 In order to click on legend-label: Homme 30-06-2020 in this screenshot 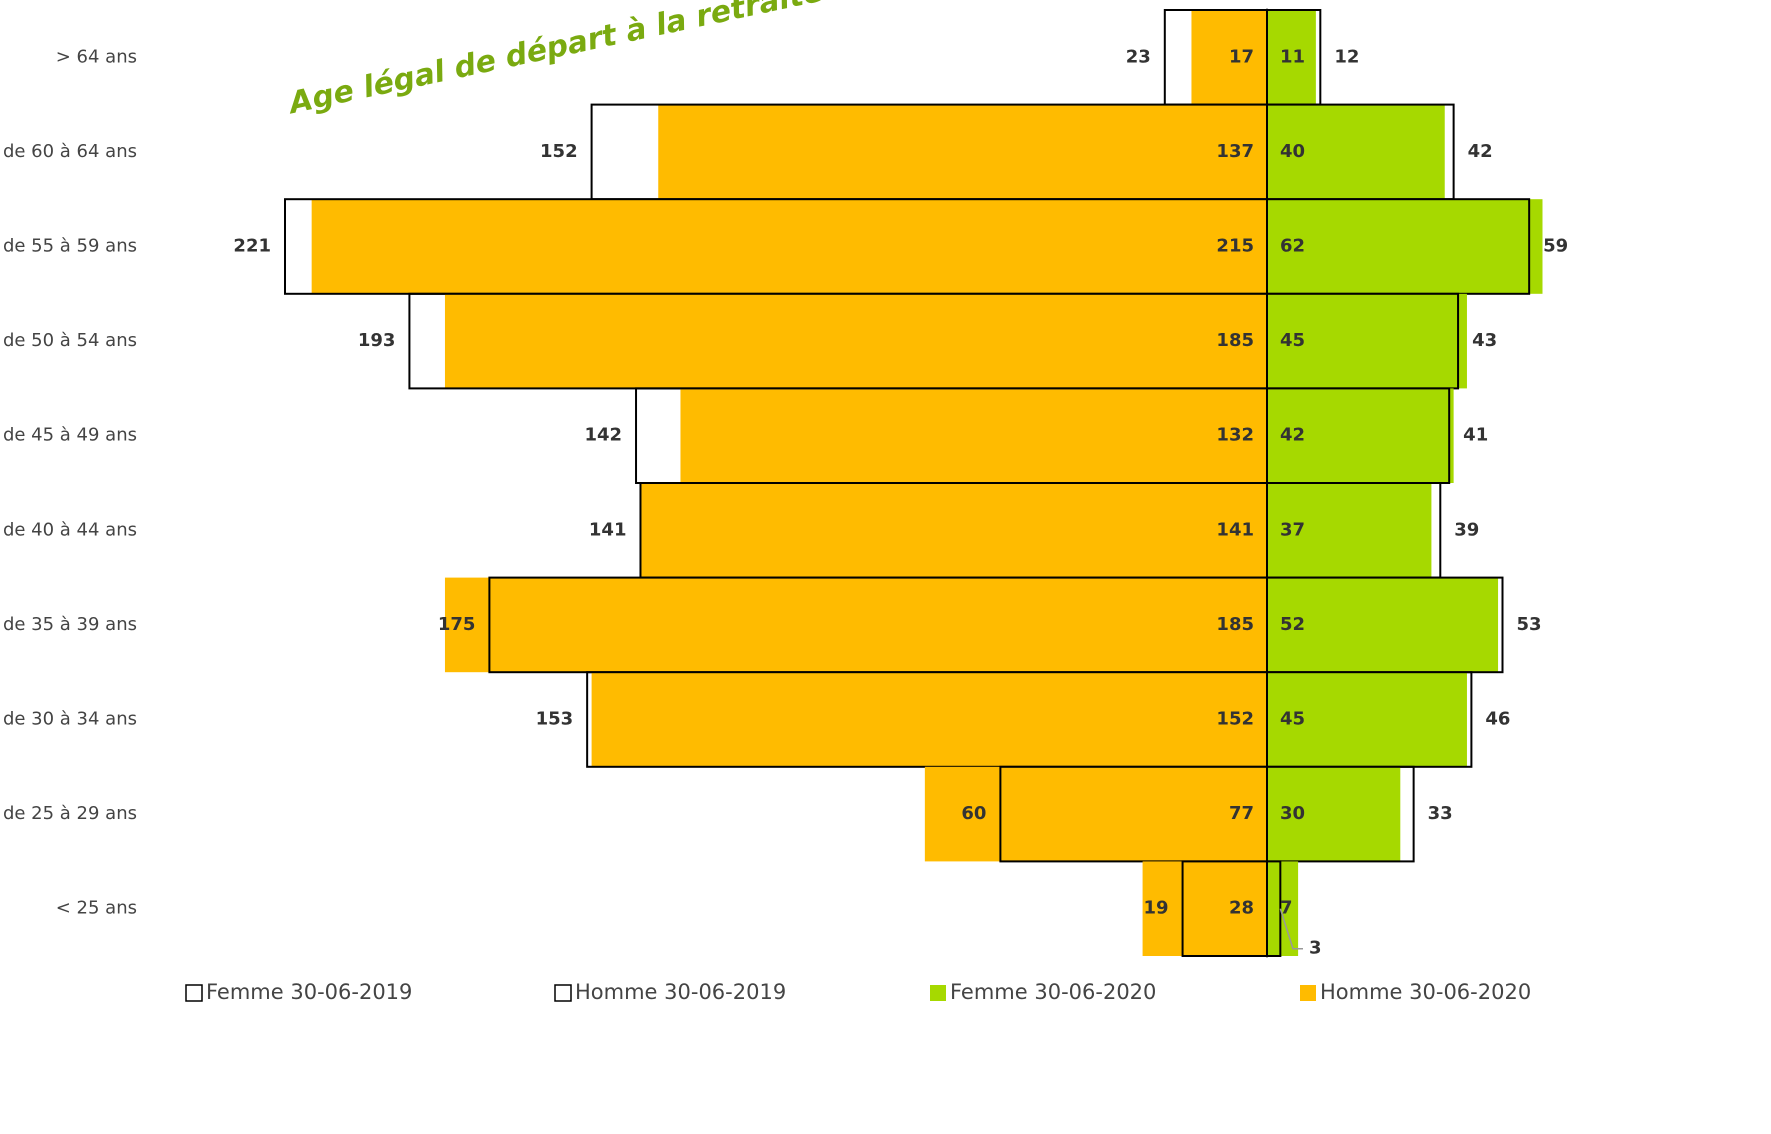, I will do `click(1425, 992)`.